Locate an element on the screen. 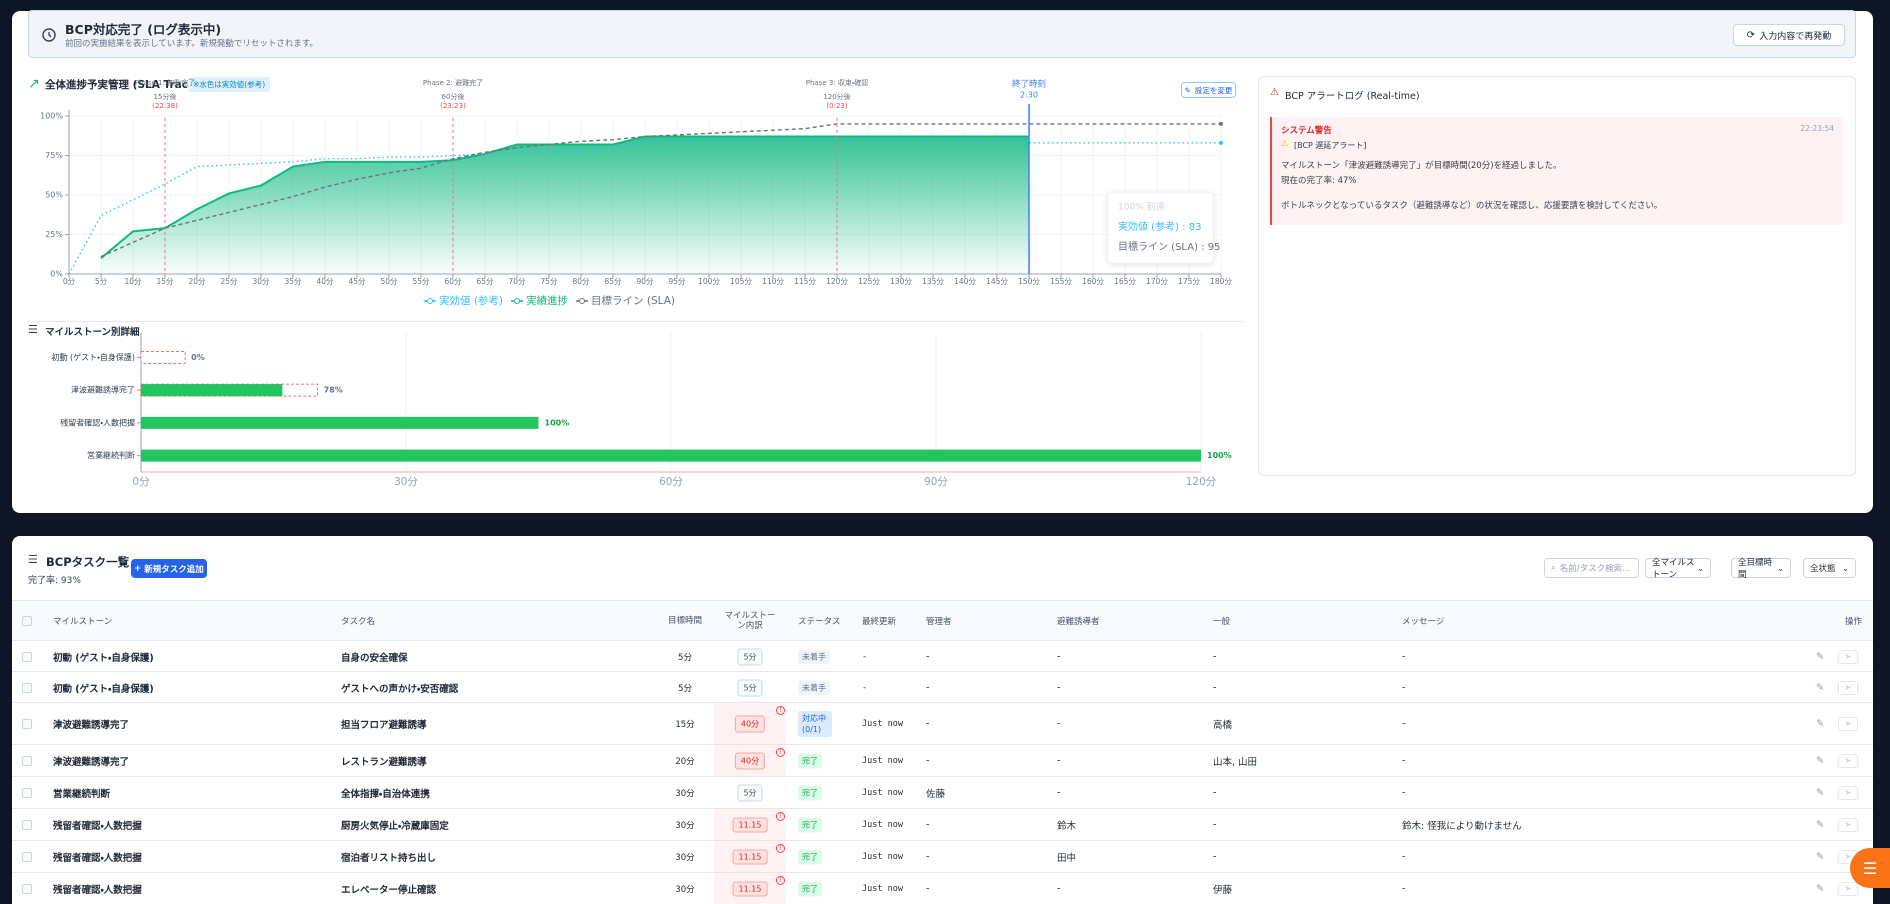 The image size is (1890, 904). x-tick-label: 15分 is located at coordinates (165, 281).